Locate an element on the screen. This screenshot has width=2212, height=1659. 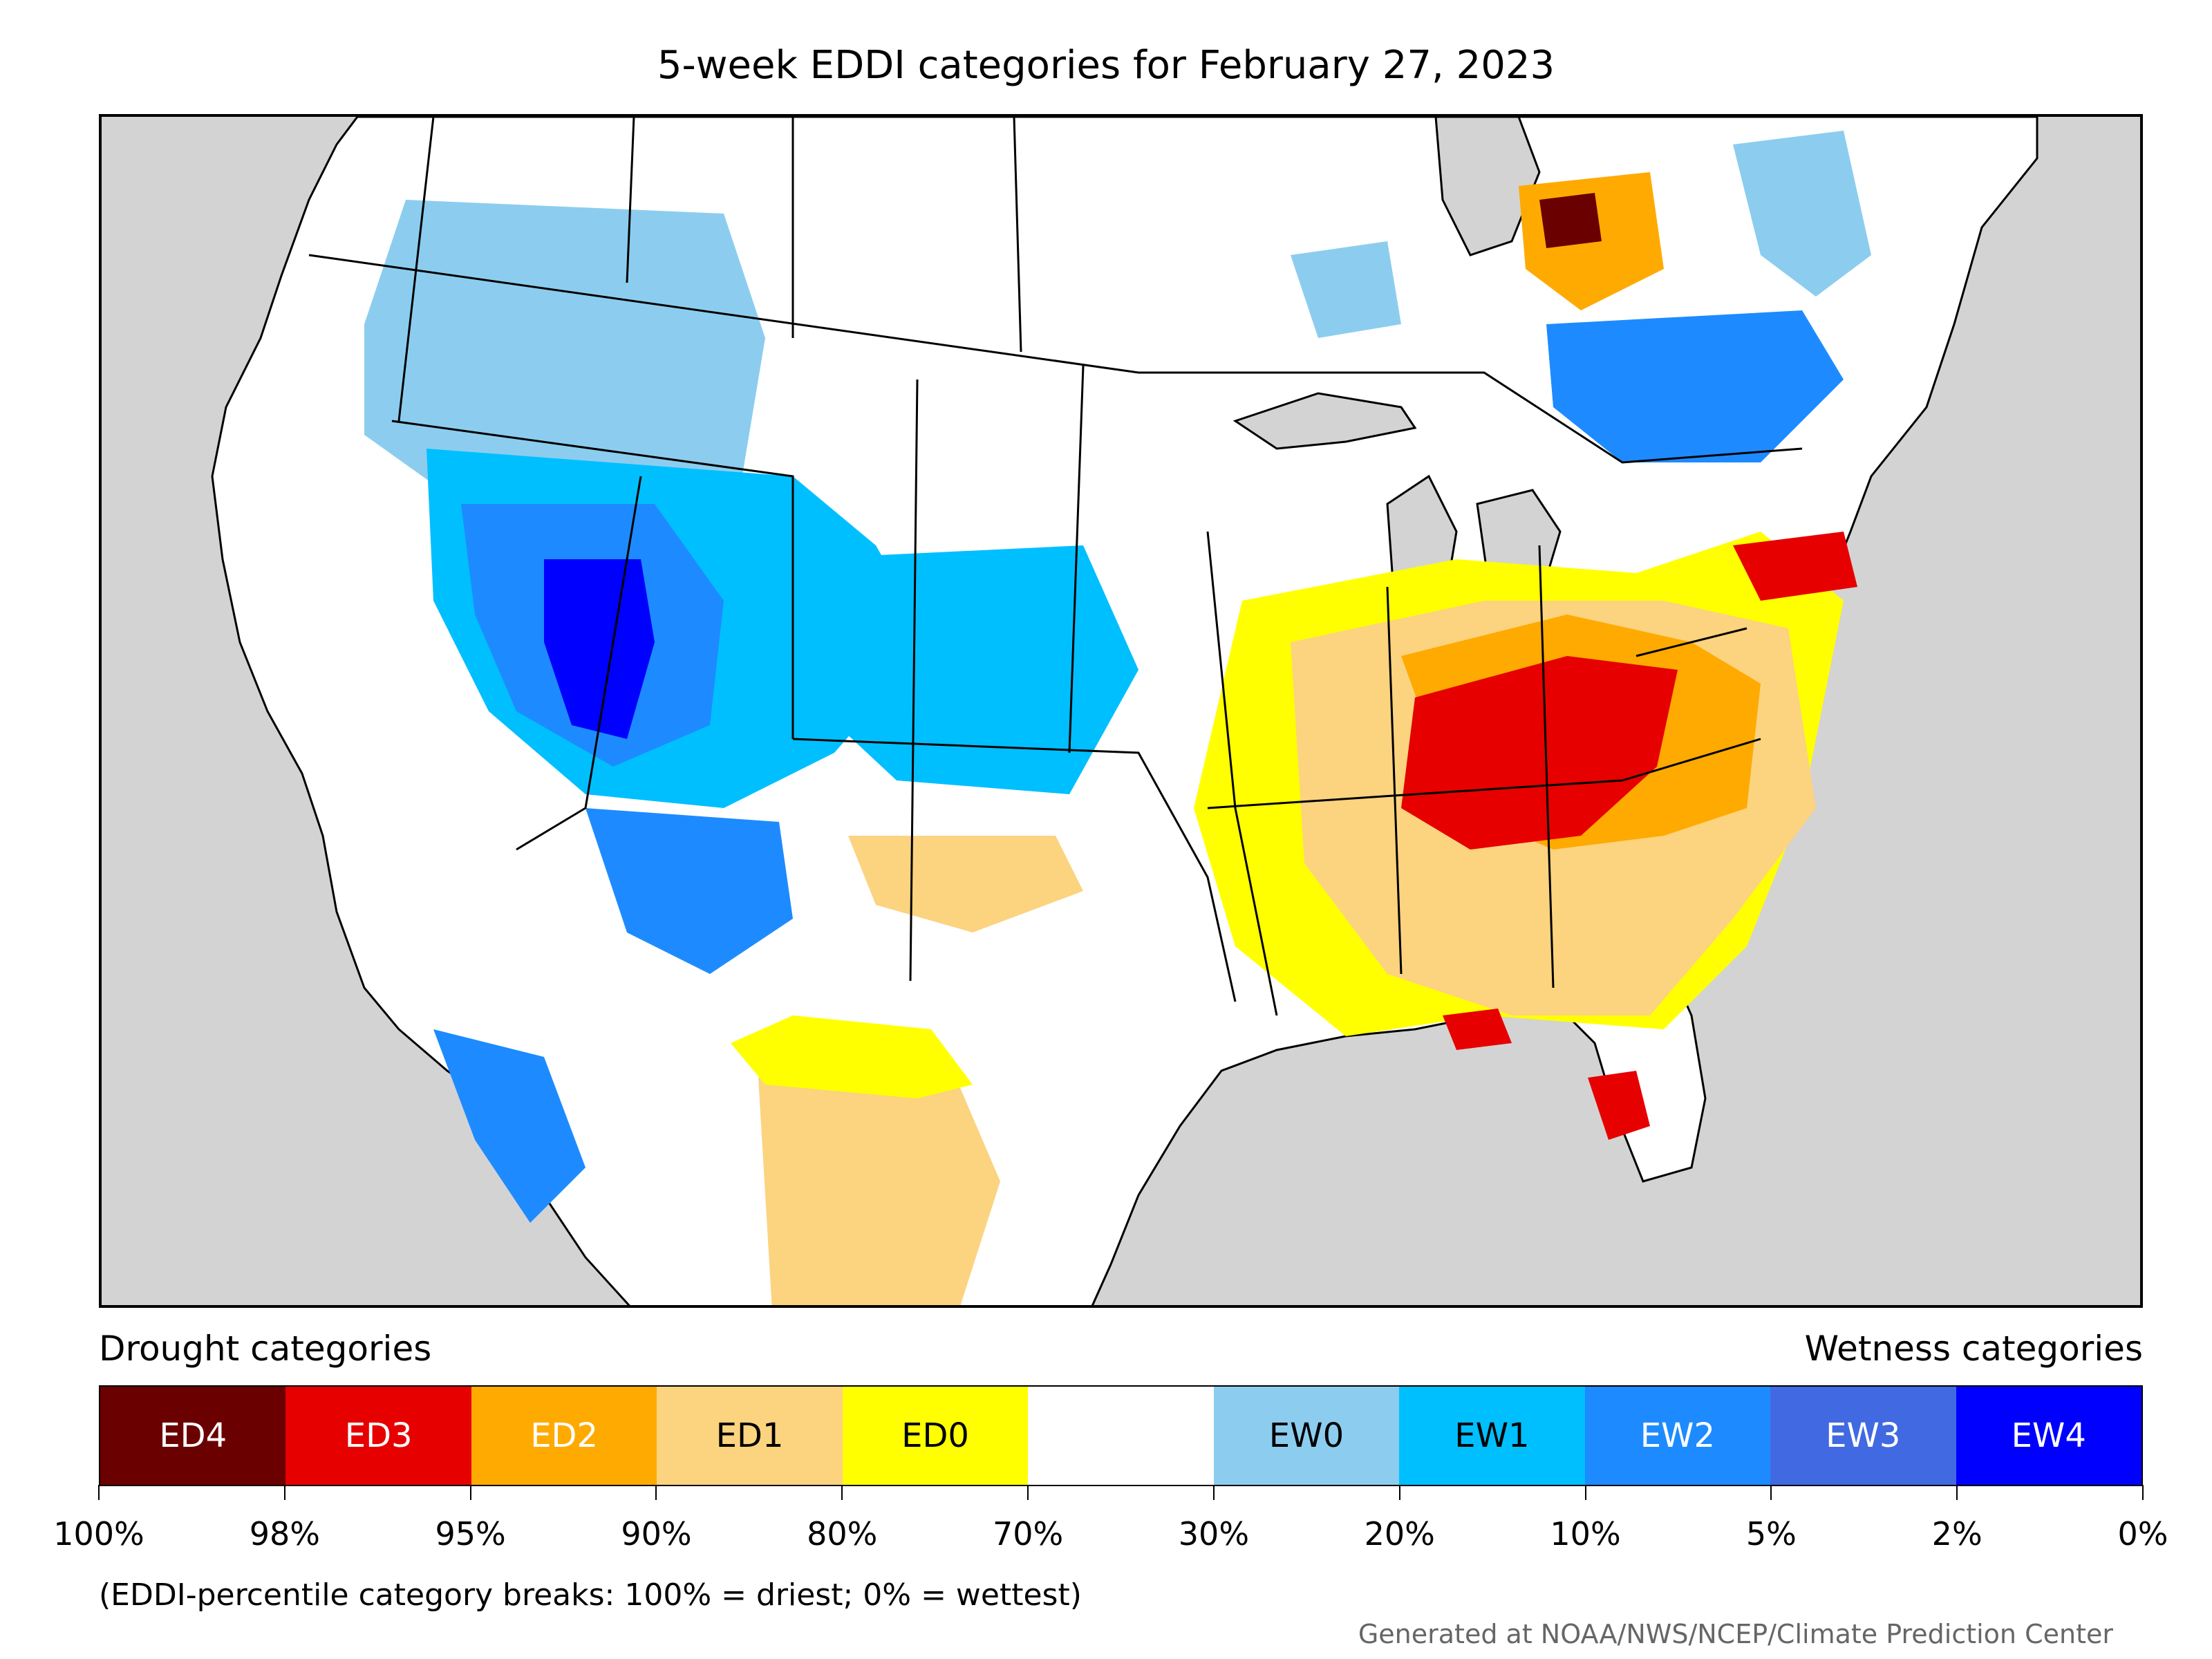
colorbar-tick-label: 98% is located at coordinates (284, 1534).